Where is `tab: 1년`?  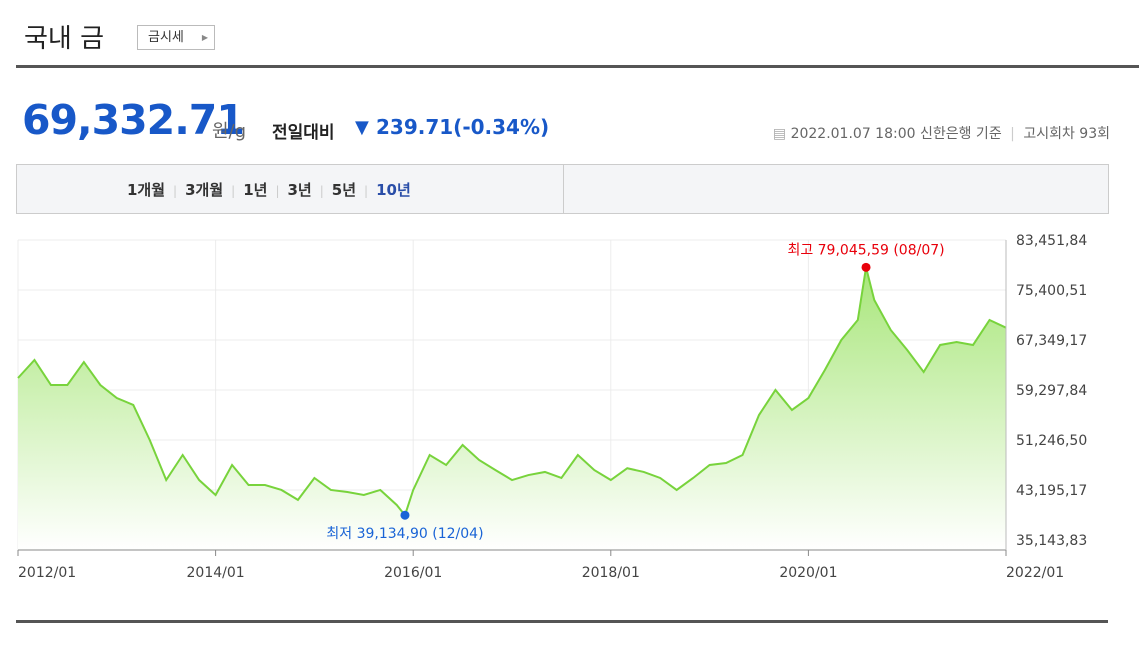
tab: 1년 is located at coordinates (255, 190).